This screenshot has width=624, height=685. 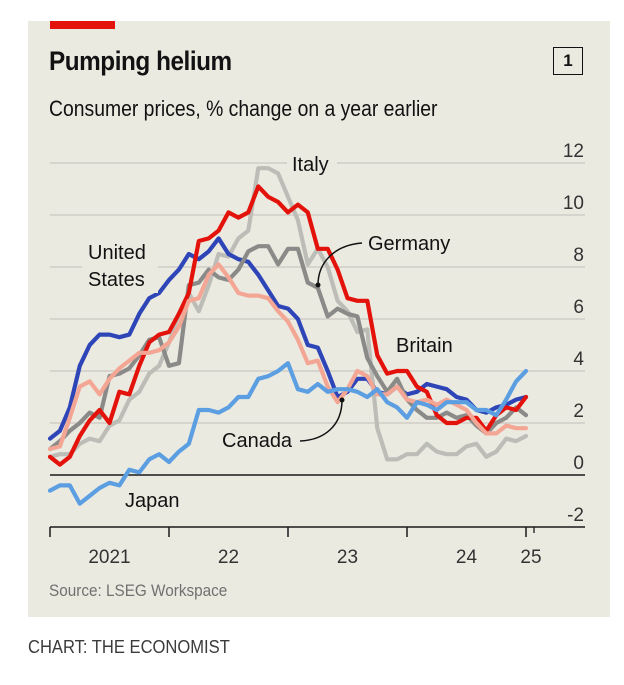 I want to click on x-tick-label: 24, so click(x=467, y=557).